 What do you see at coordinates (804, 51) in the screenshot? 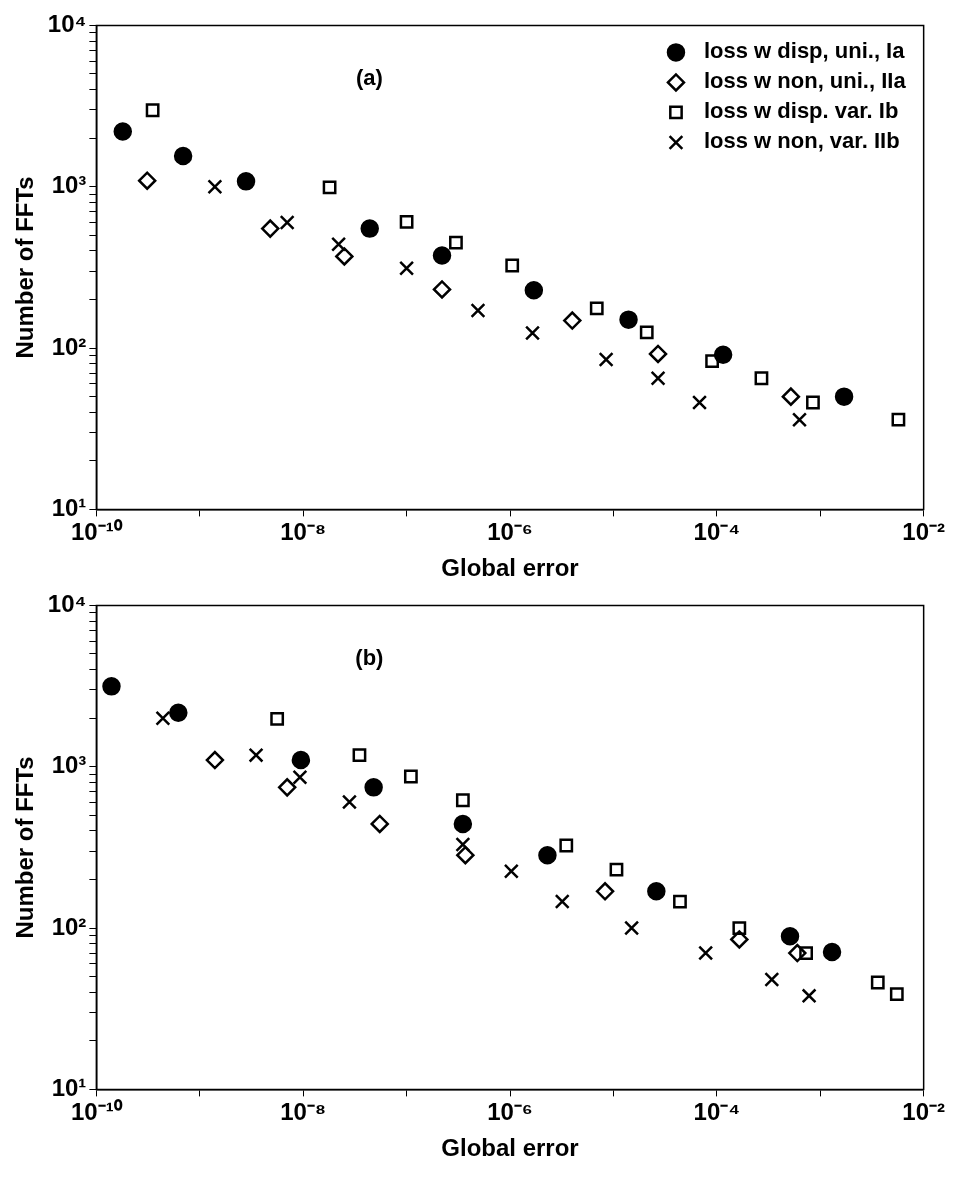
I see `legend-label: loss w disp, uni., Ia` at bounding box center [804, 51].